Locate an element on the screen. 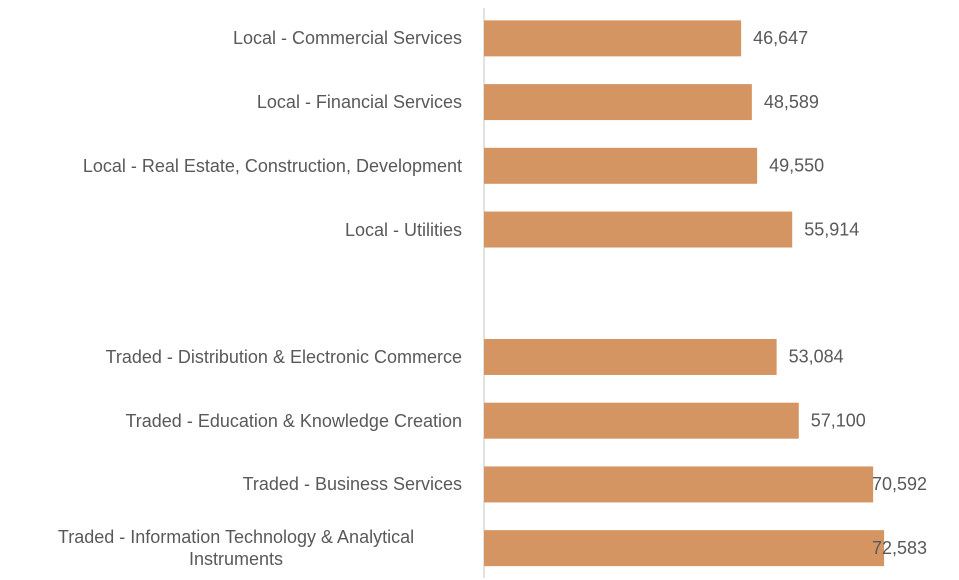 The height and width of the screenshot is (580, 959). data-label: 55,914 is located at coordinates (831, 229).